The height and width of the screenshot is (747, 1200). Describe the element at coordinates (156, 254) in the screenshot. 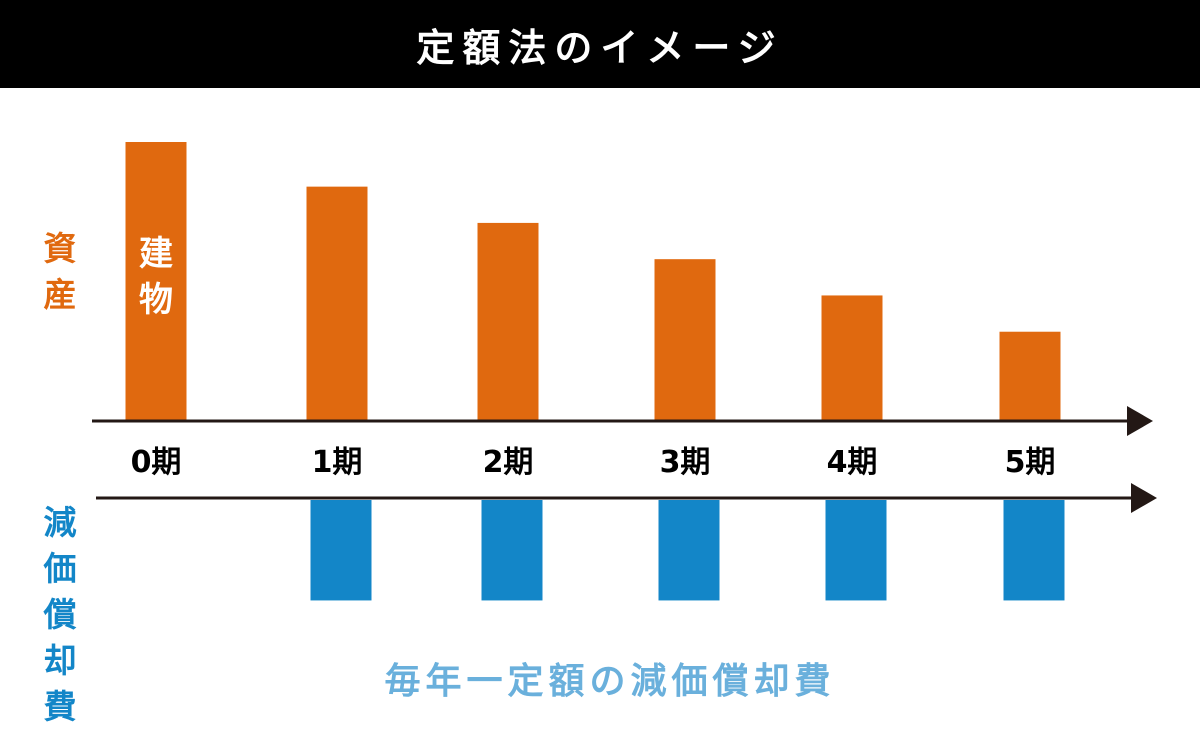

I see `bar-label: 建` at that location.